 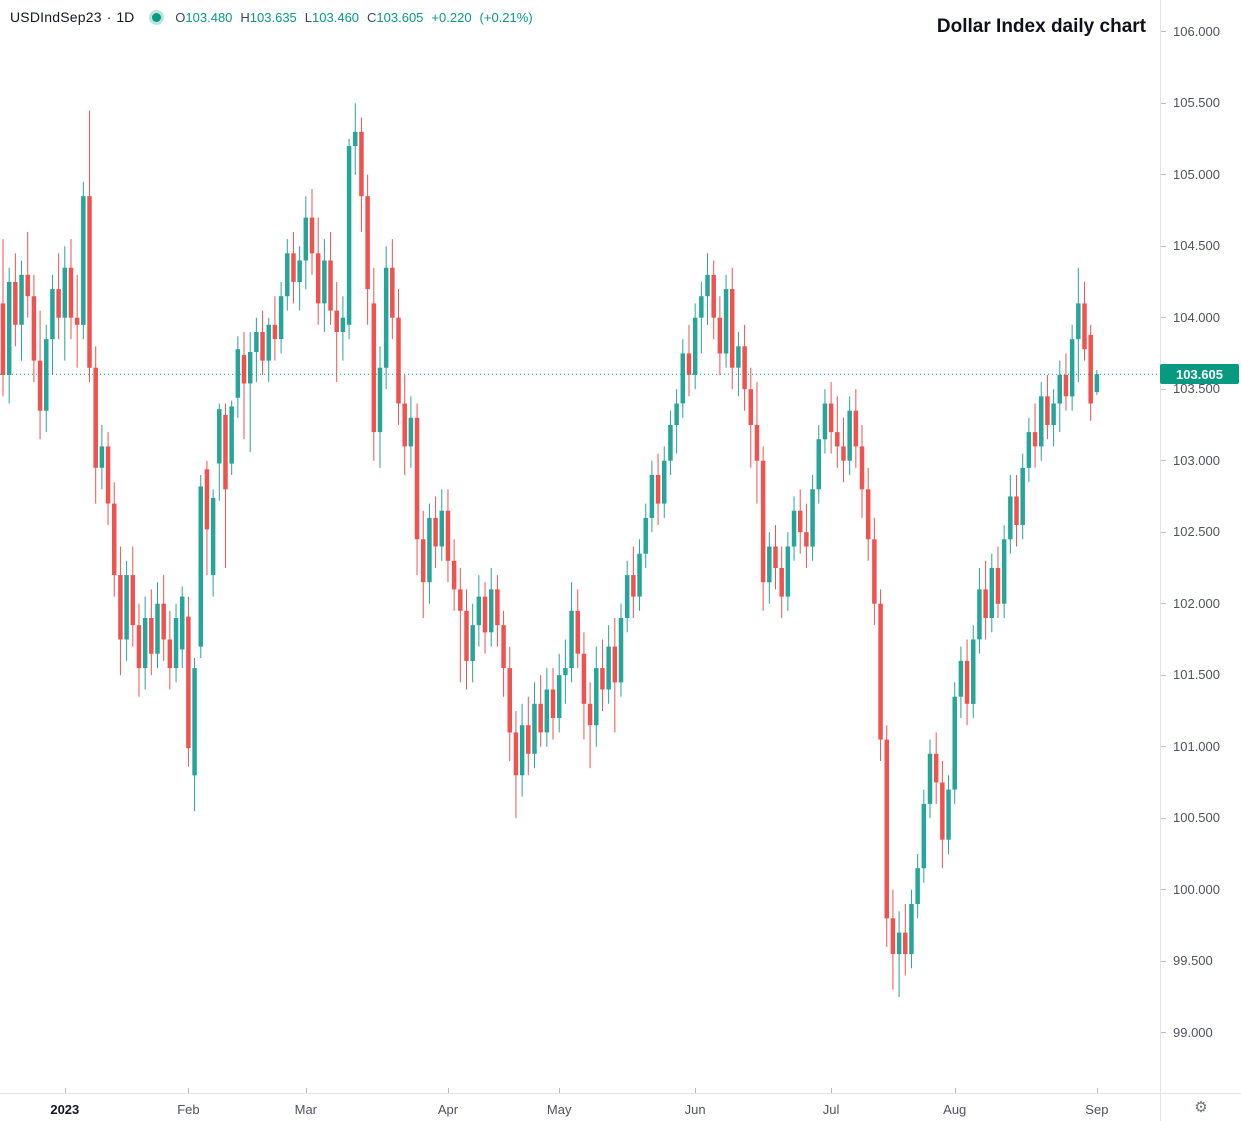 What do you see at coordinates (831, 1109) in the screenshot?
I see `time-axis-label-month: Jul` at bounding box center [831, 1109].